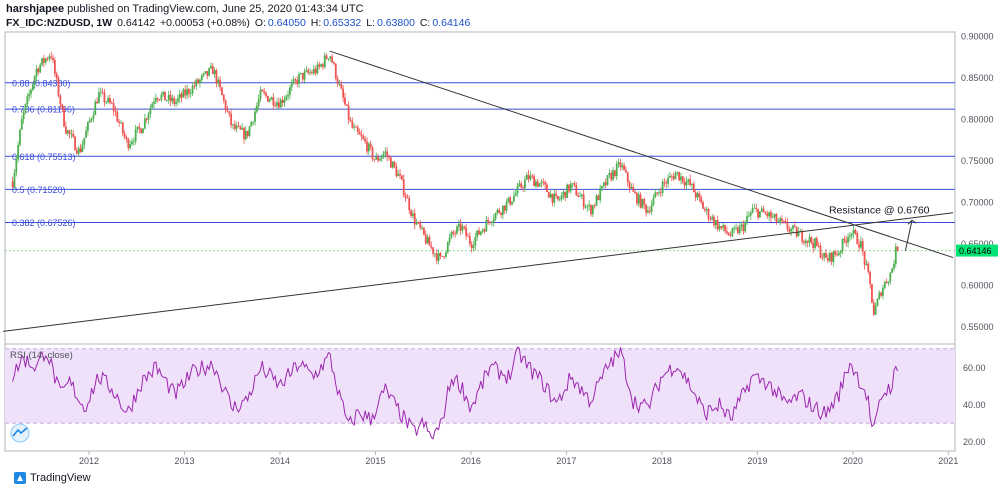 The image size is (1000, 493). Describe the element at coordinates (977, 120) in the screenshot. I see `price-axis-tick-2: 0.80000` at that location.